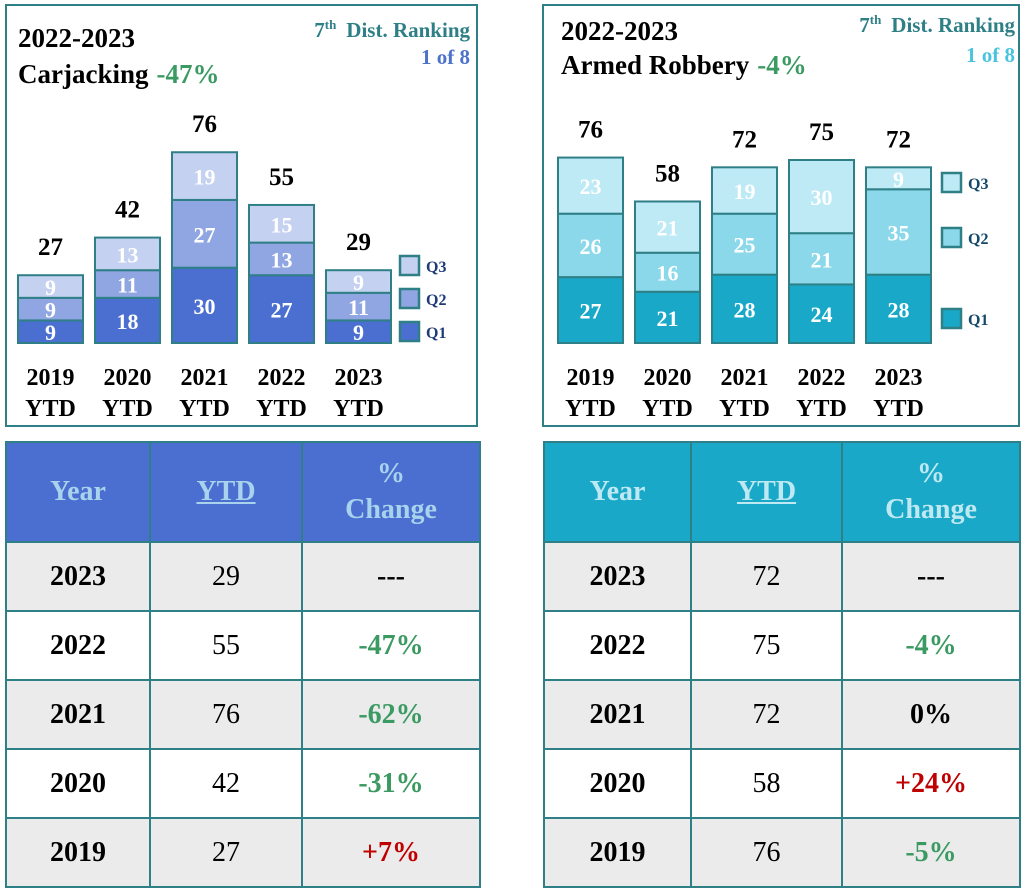  I want to click on armed-robbery-header-year: Year, so click(617, 492).